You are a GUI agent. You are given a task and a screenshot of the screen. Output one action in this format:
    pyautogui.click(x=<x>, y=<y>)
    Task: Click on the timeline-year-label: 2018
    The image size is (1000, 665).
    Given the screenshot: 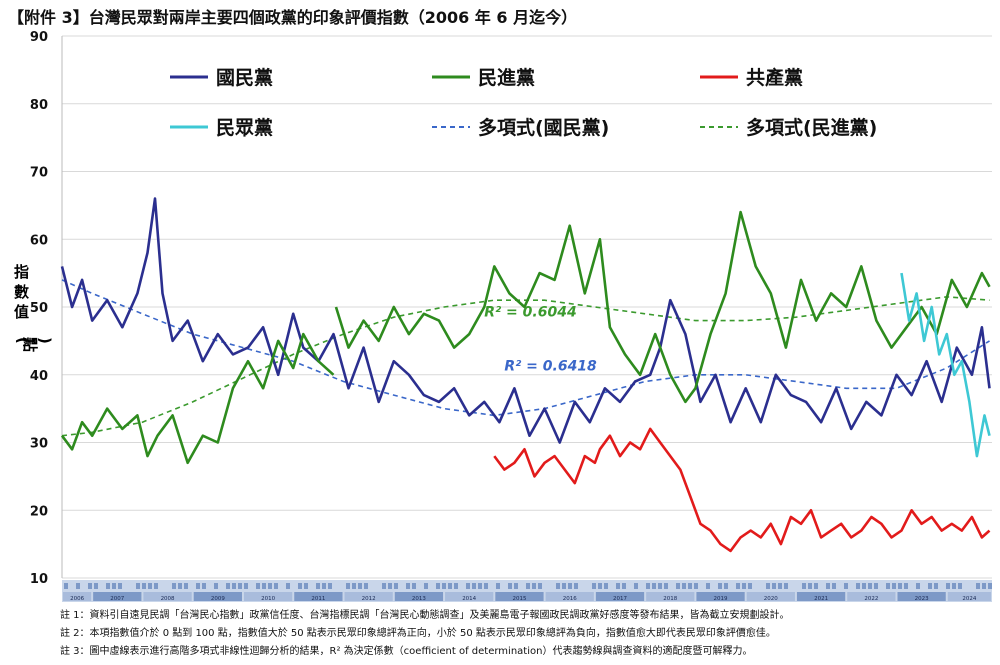 What is the action you would take?
    pyautogui.click(x=670, y=599)
    